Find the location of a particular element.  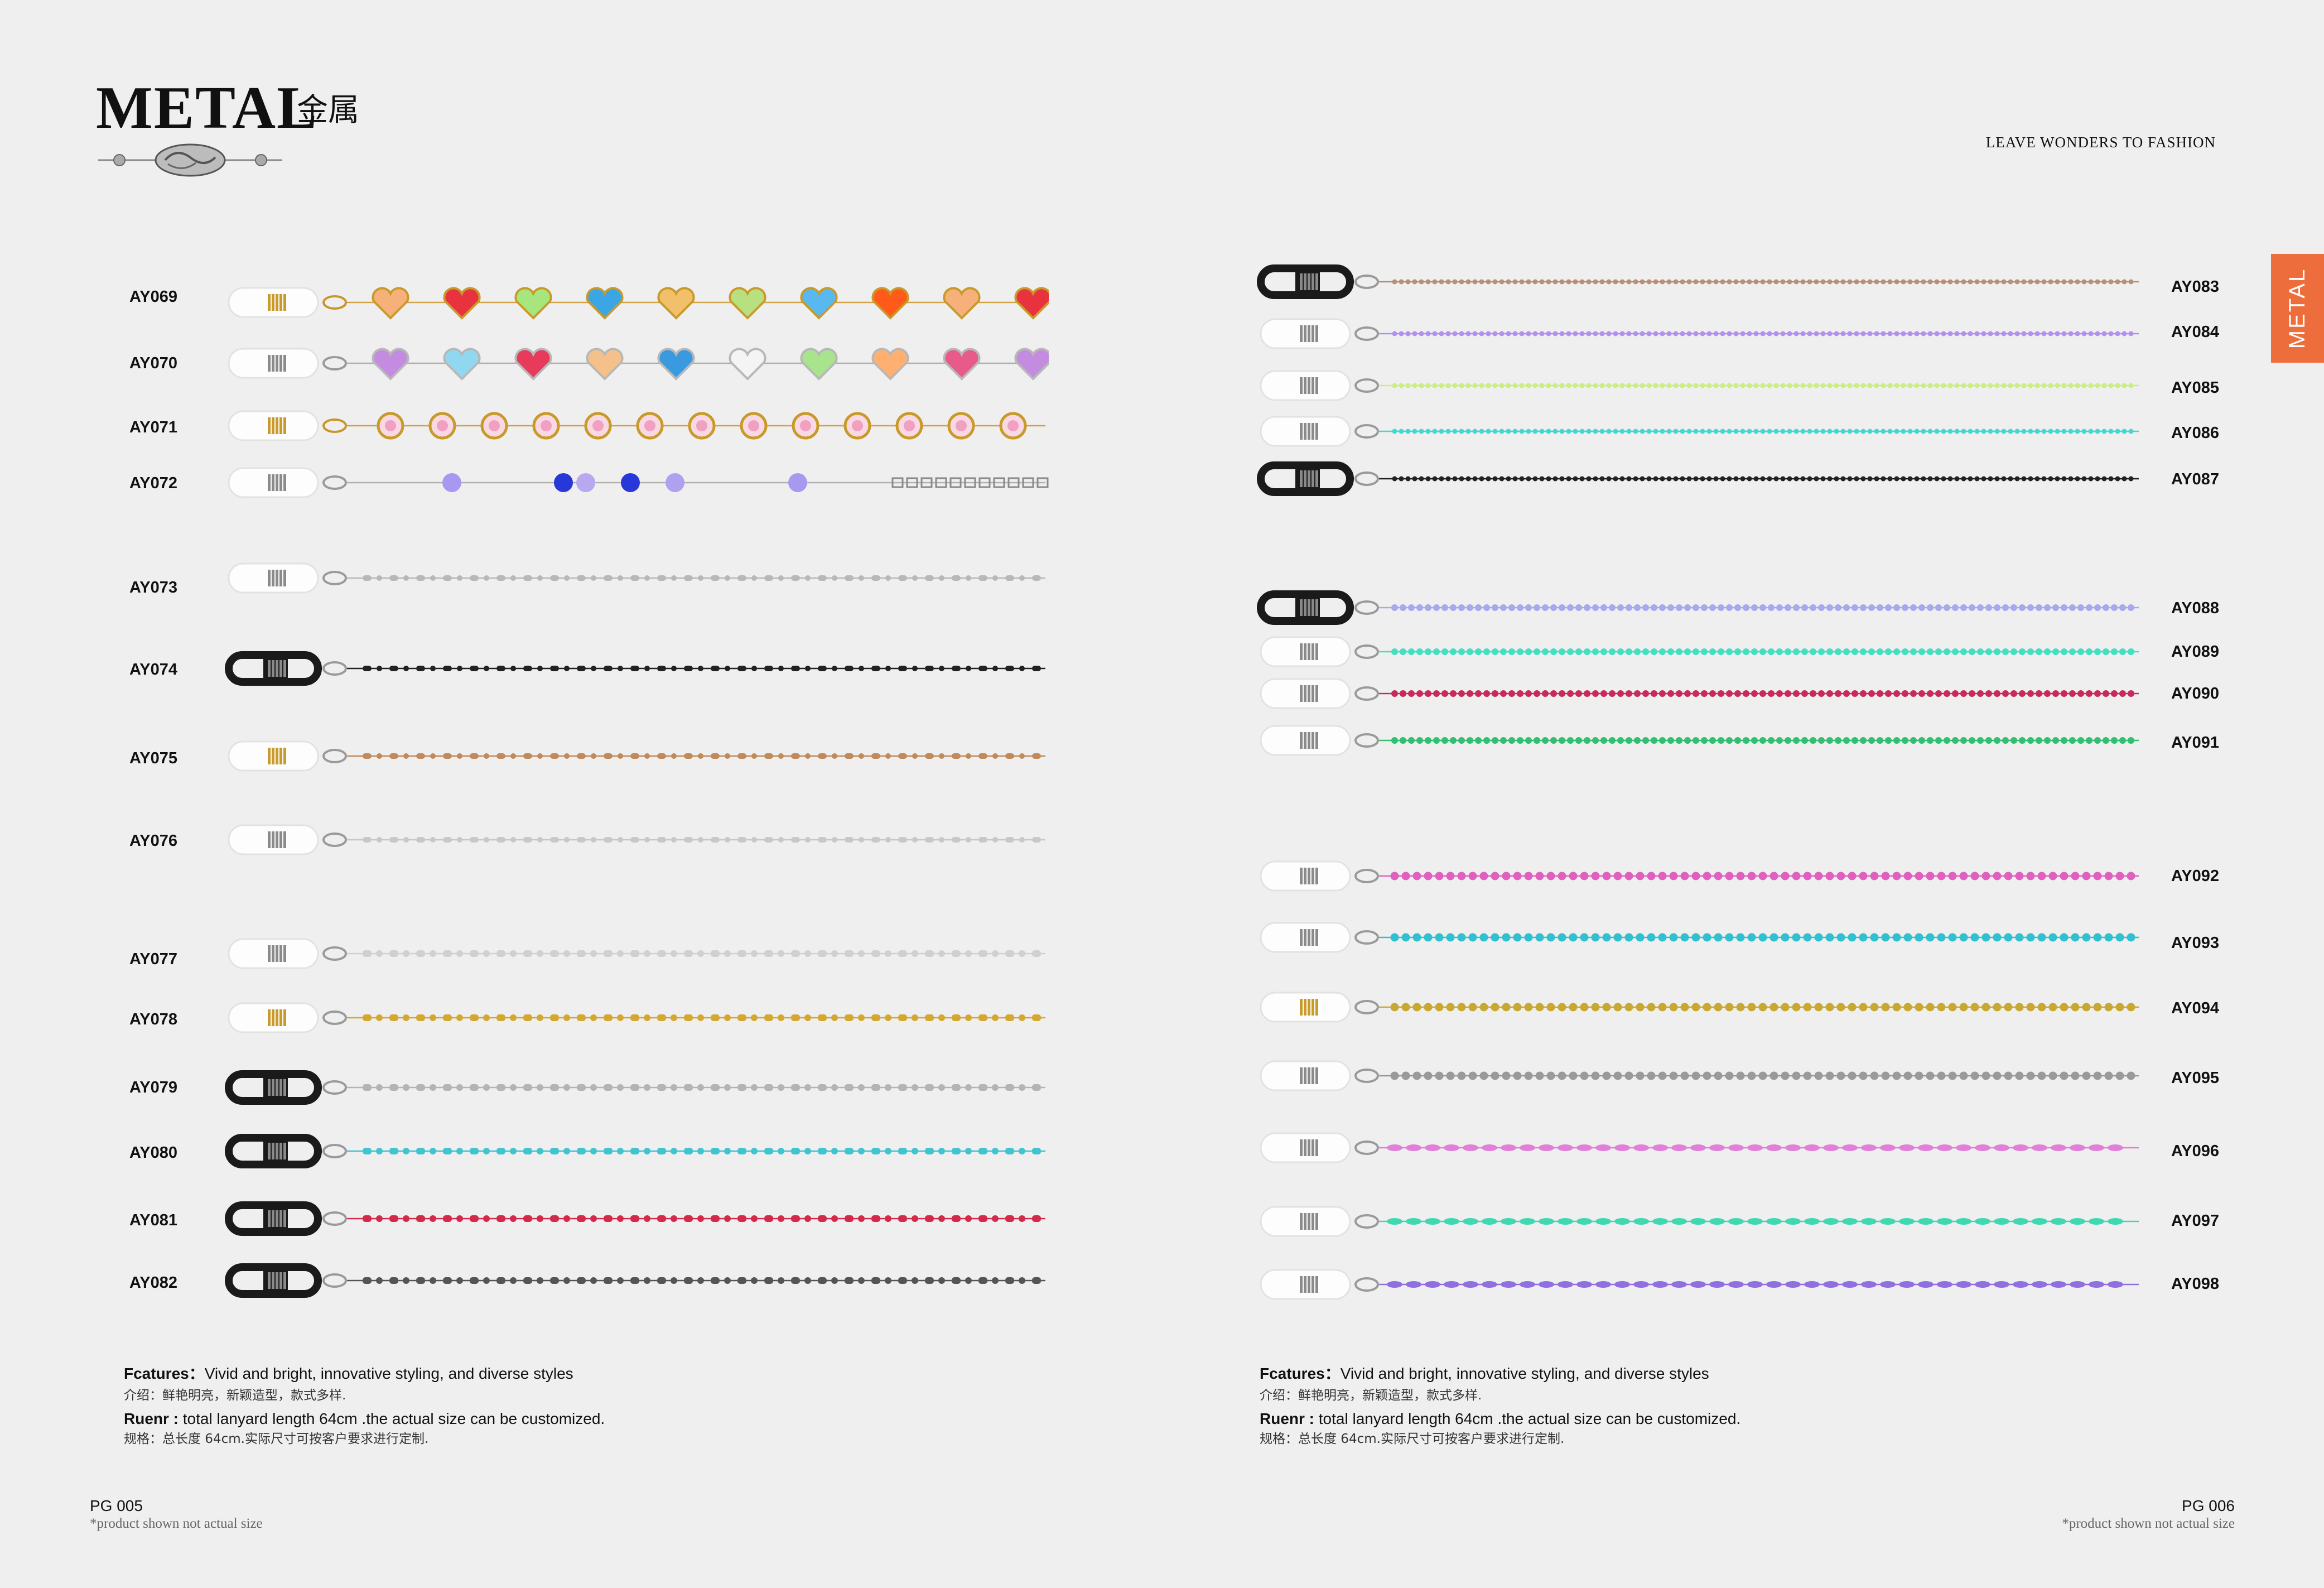

product-code: AY090 is located at coordinates (2195, 693).